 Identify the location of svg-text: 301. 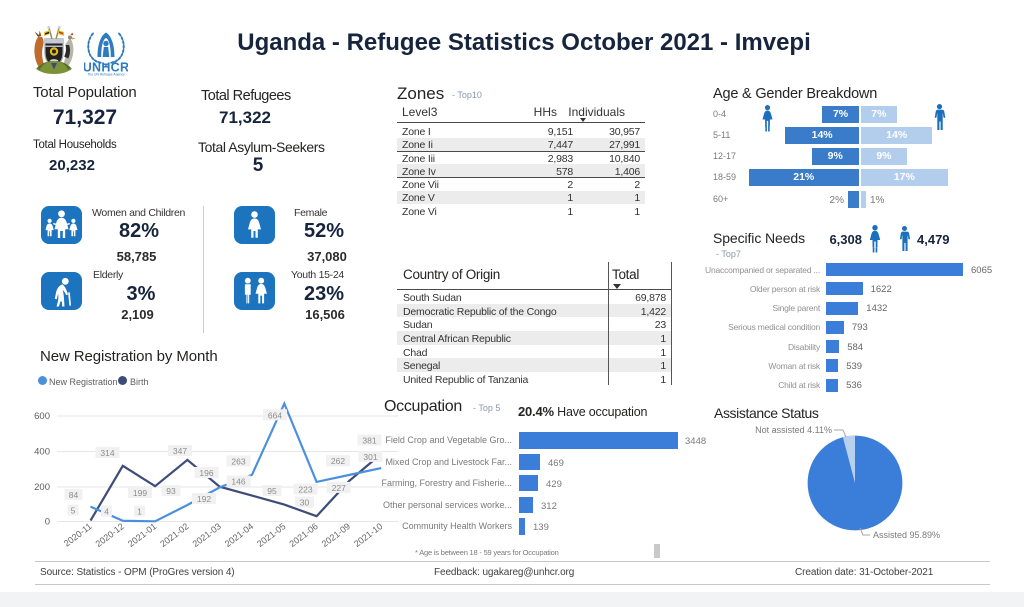
(370, 457).